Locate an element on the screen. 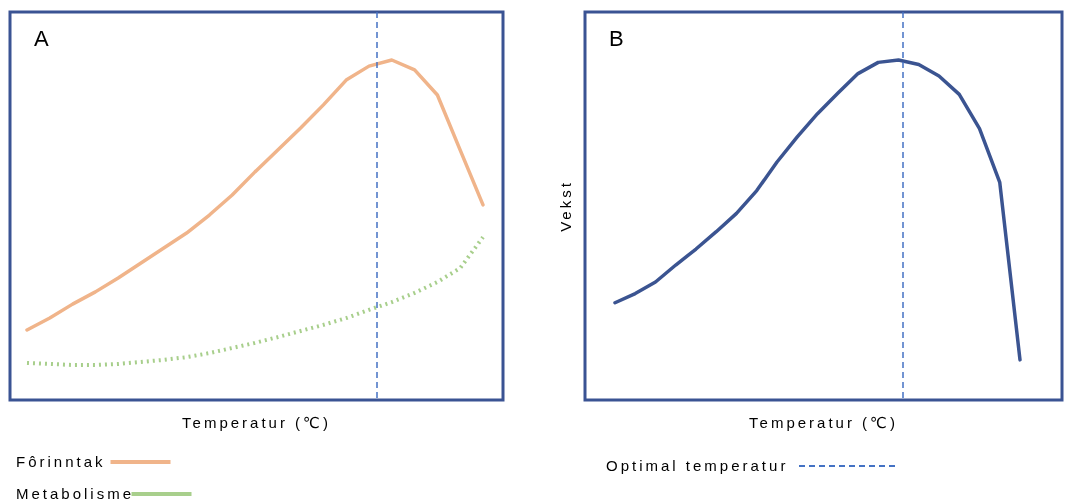  legend-label: Metabolisme is located at coordinates (75, 493).